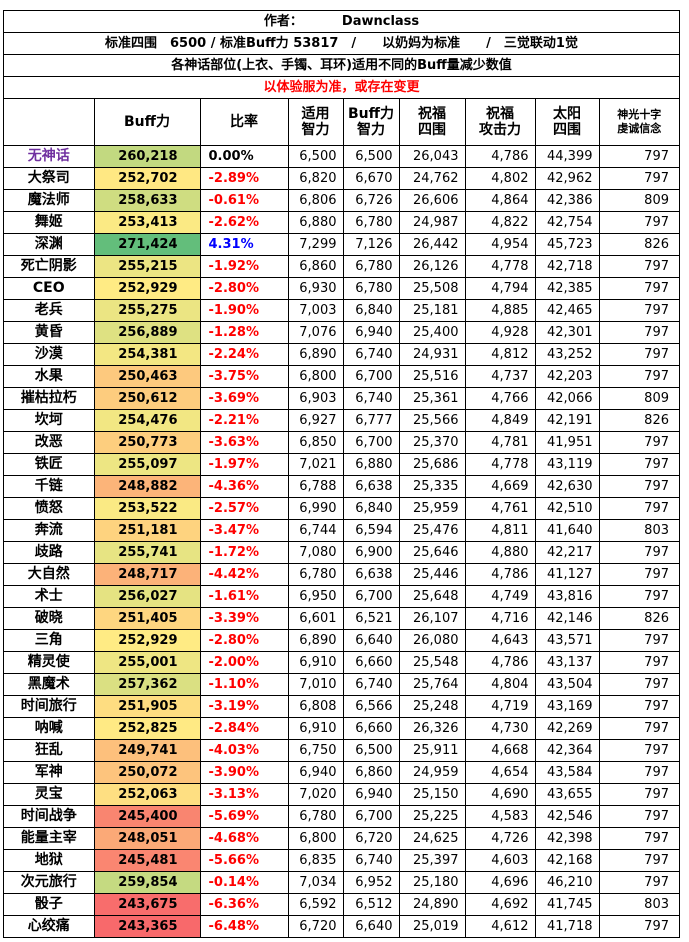  What do you see at coordinates (315, 222) in the screenshot?
I see `int-apply-cell: 6,880` at bounding box center [315, 222].